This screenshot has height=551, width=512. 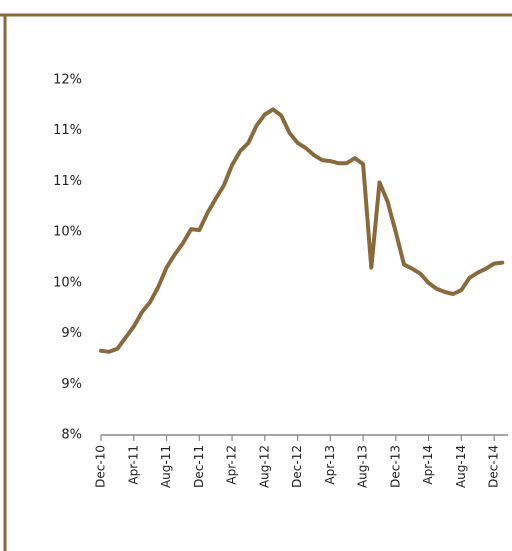 What do you see at coordinates (67, 80) in the screenshot?
I see `y-tick-label: 12%` at bounding box center [67, 80].